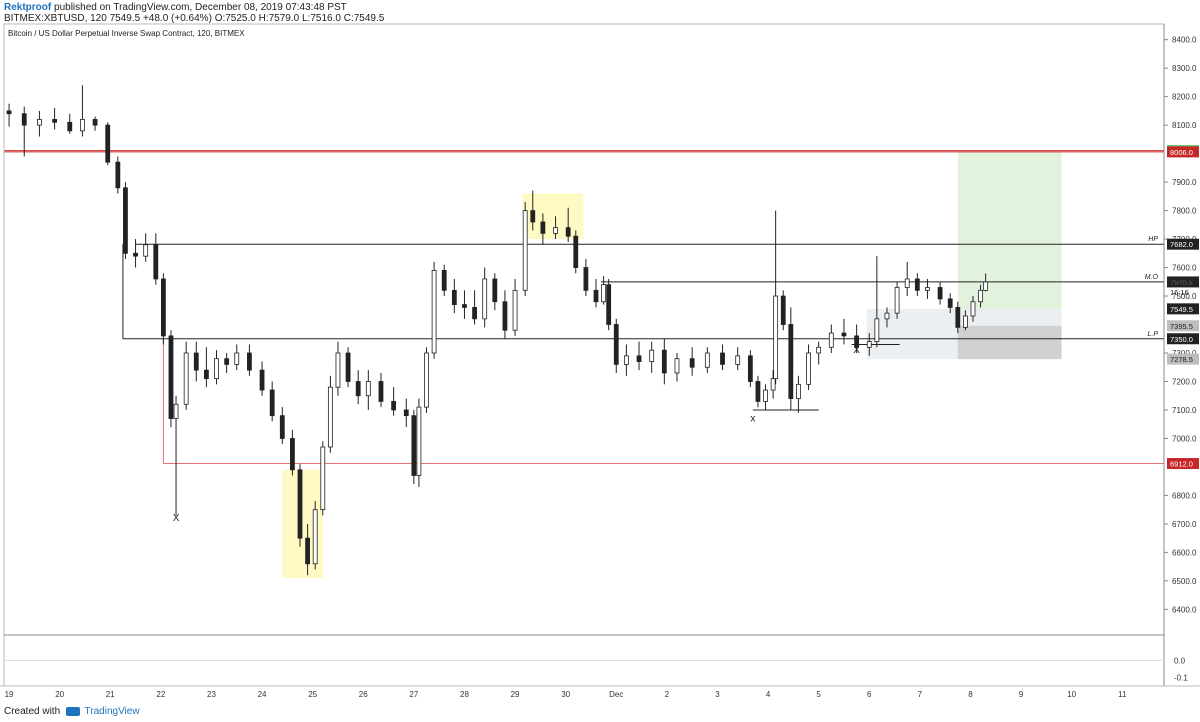 Image resolution: width=1200 pixels, height=722 pixels. I want to click on x-tick-label: 3, so click(717, 694).